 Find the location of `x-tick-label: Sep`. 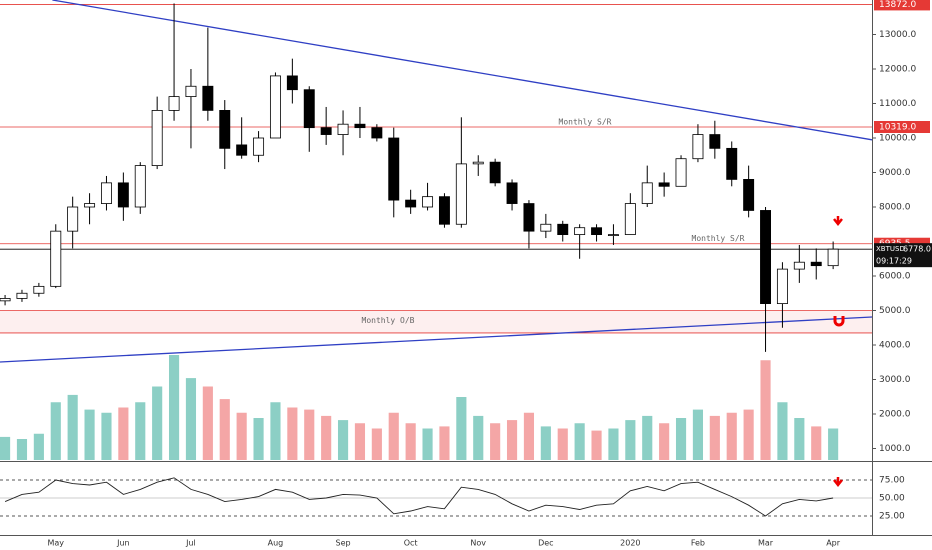

x-tick-label: Sep is located at coordinates (343, 543).